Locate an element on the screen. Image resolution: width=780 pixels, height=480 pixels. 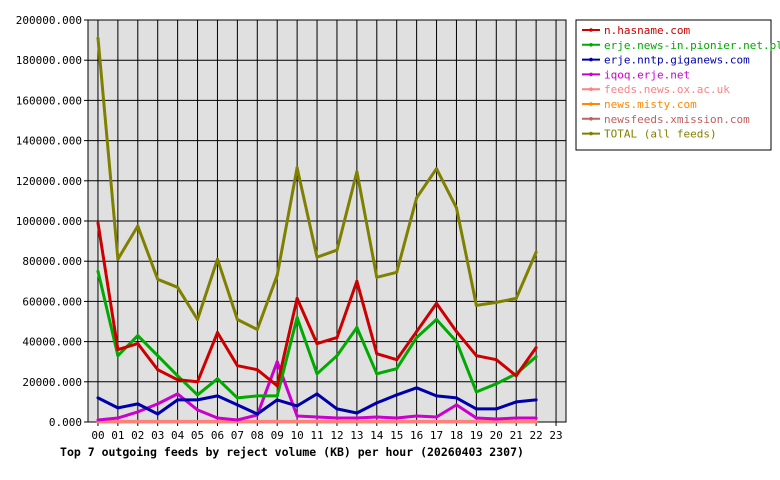
x-tick-label: 16 is located at coordinates (416, 435).